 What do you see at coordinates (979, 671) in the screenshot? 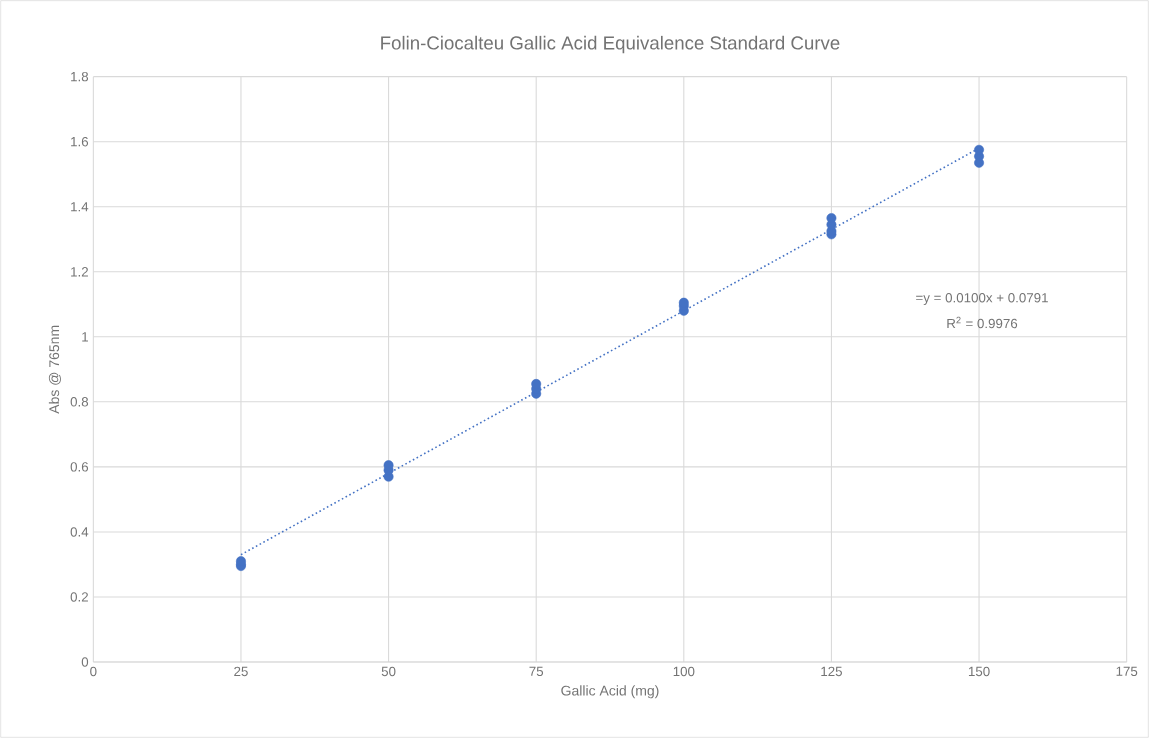
I see `x-tick-label: 150` at bounding box center [979, 671].